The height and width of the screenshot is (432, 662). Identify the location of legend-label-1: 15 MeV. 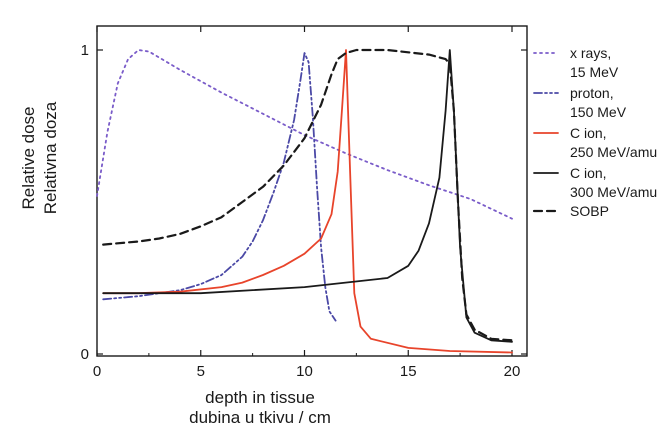
(594, 72).